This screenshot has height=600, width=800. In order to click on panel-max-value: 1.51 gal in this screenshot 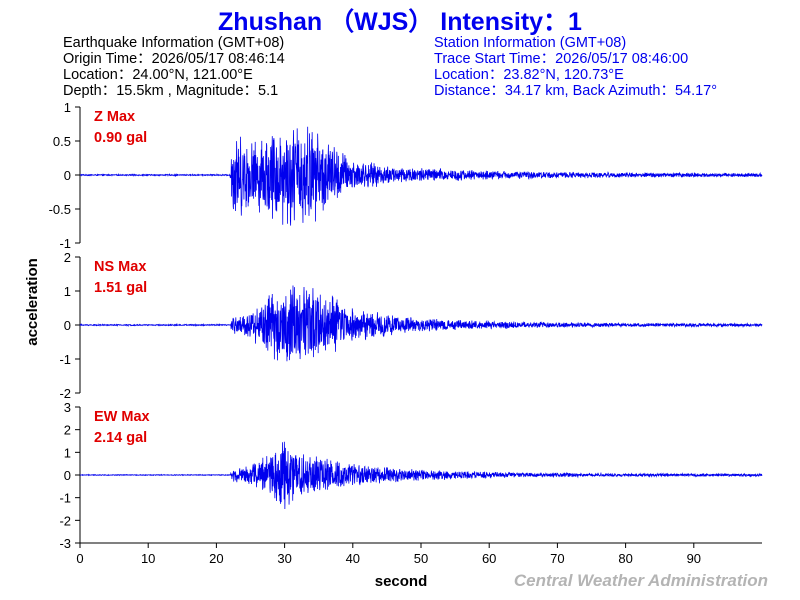, I will do `click(120, 288)`.